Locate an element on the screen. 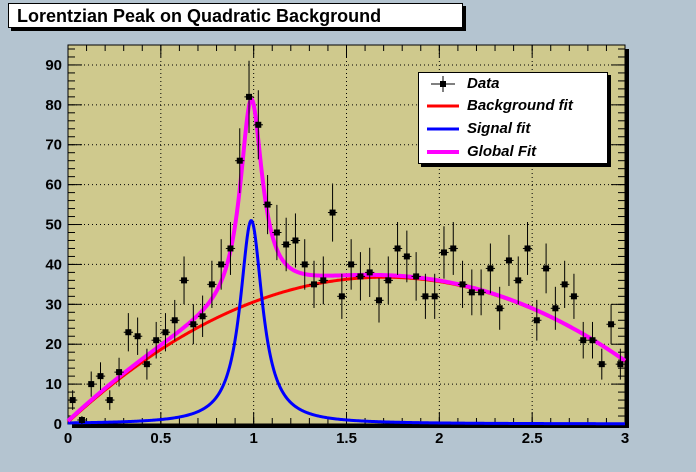  legend-item-data: Data is located at coordinates (514, 84).